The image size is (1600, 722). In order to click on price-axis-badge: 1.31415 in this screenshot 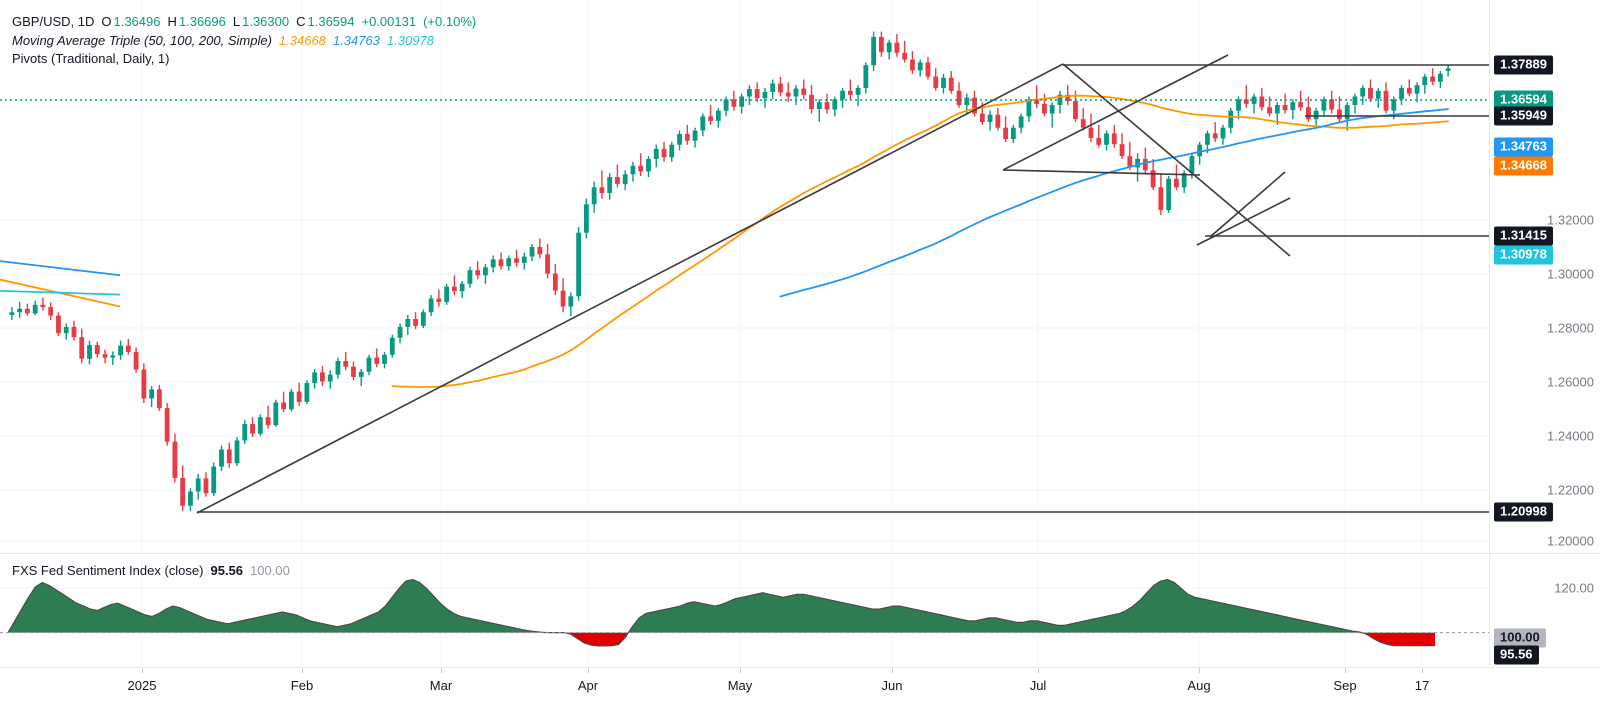, I will do `click(1523, 236)`.